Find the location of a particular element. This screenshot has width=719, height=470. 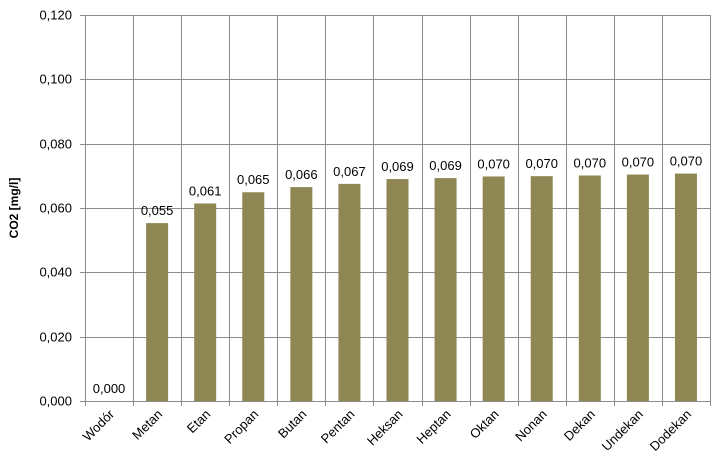

y-tick-labels: 0,000 0,020 0,040 0,060 0,080 0,100 0,120 is located at coordinates (55, 208).